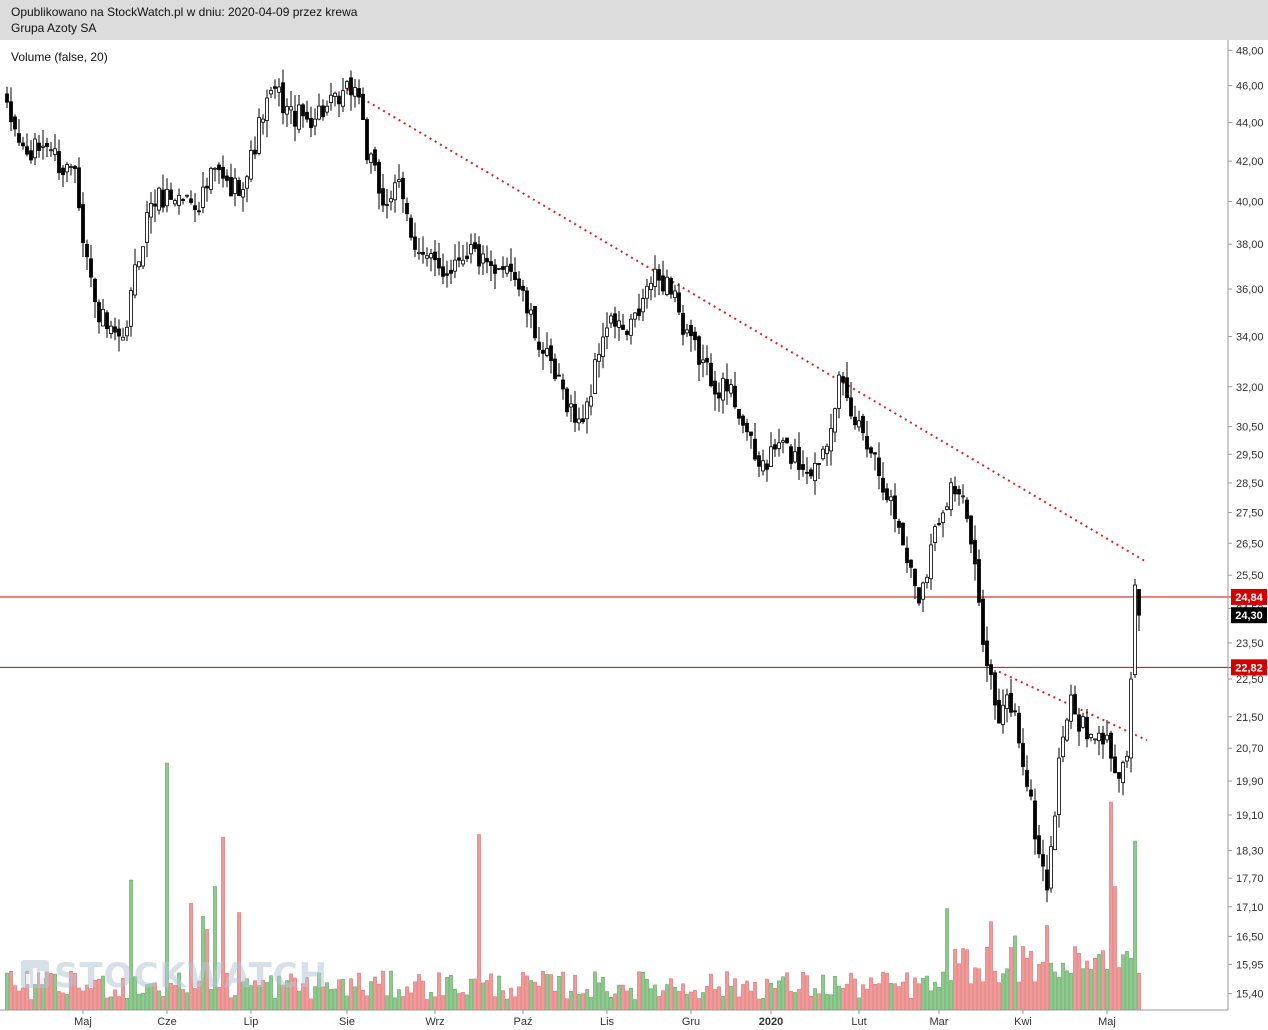 The height and width of the screenshot is (1030, 1268). What do you see at coordinates (1249, 632) in the screenshot?
I see `price-tags: 24,84 24,30 22,82` at bounding box center [1249, 632].